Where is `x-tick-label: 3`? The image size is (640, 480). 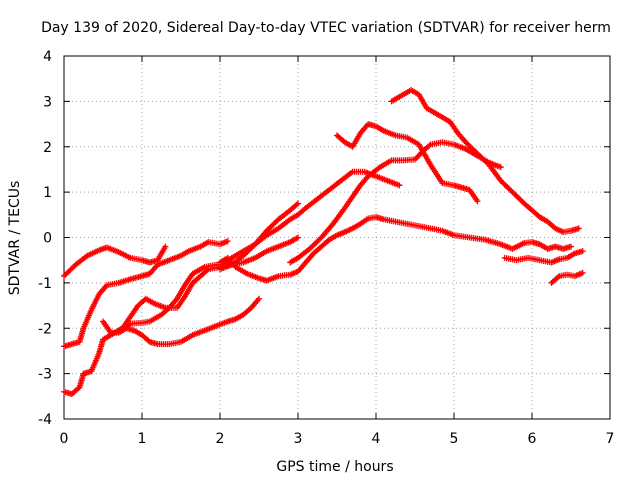
x-tick-label: 3 is located at coordinates (298, 439).